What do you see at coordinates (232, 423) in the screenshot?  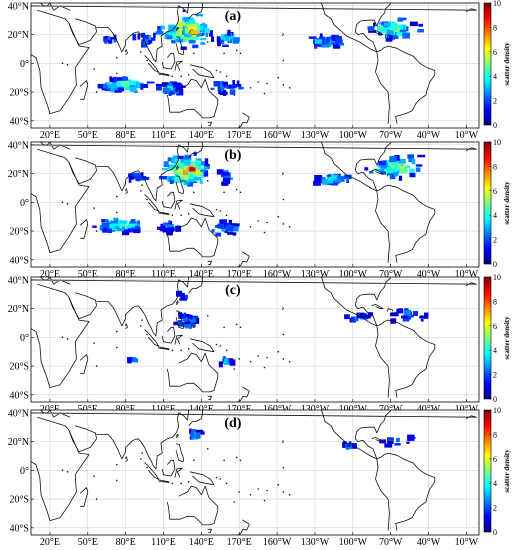 I see `panel-label: (d)` at bounding box center [232, 423].